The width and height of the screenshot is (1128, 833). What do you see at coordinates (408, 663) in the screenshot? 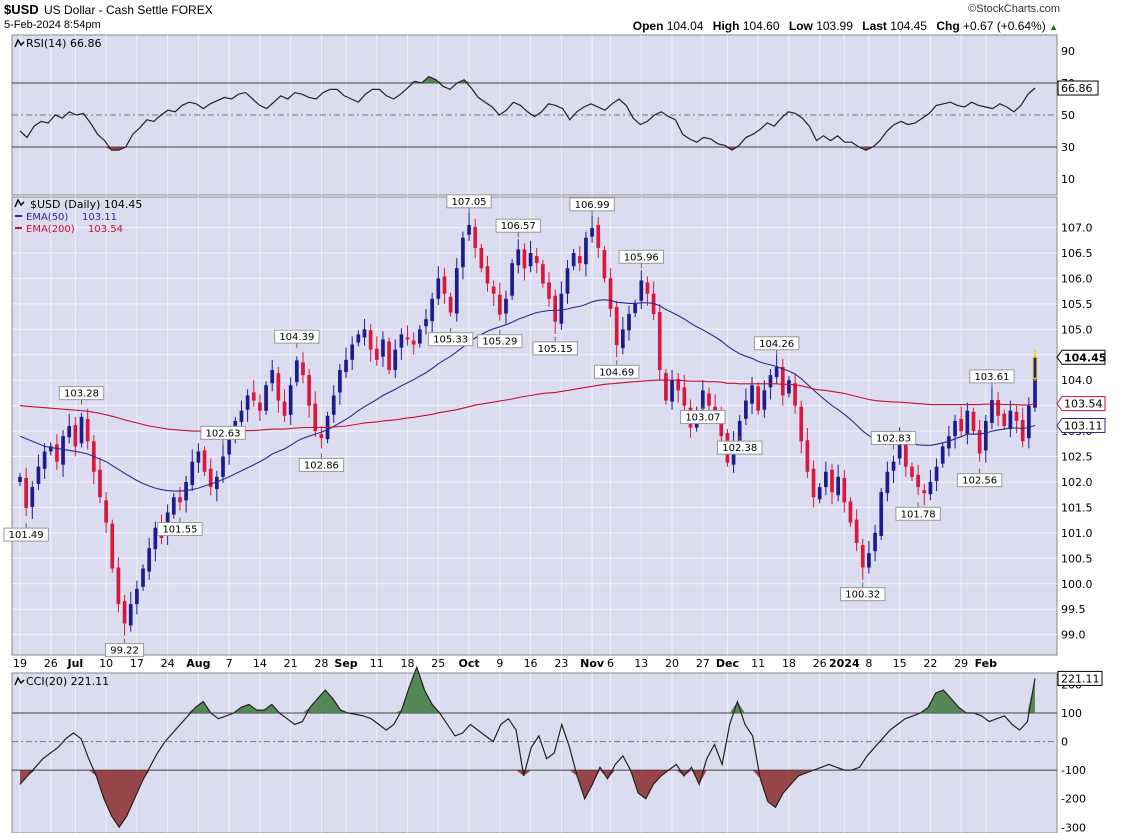
I see `x-tick-label: 18` at bounding box center [408, 663].